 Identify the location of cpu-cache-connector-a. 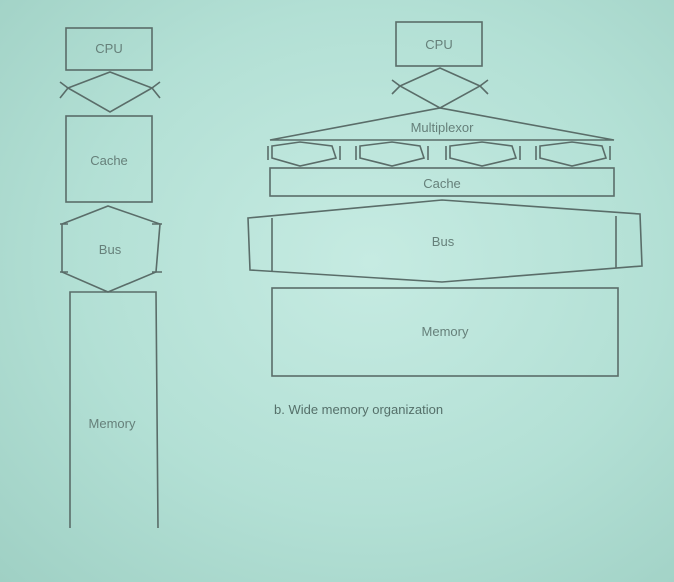
(110, 92).